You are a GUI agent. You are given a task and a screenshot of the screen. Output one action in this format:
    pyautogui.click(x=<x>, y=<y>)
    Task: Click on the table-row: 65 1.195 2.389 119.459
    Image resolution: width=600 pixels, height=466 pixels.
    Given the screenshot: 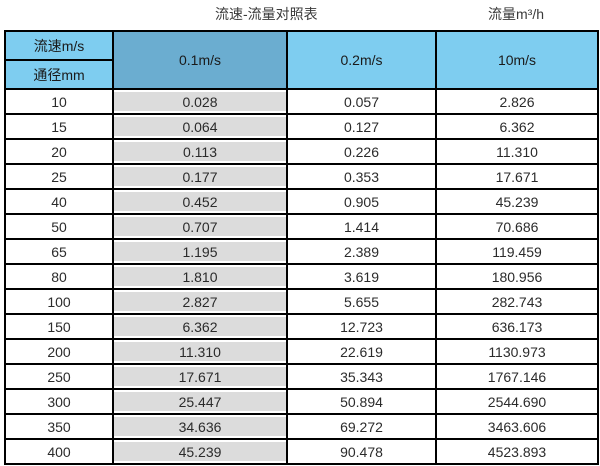 What is the action you would take?
    pyautogui.click(x=301, y=251)
    